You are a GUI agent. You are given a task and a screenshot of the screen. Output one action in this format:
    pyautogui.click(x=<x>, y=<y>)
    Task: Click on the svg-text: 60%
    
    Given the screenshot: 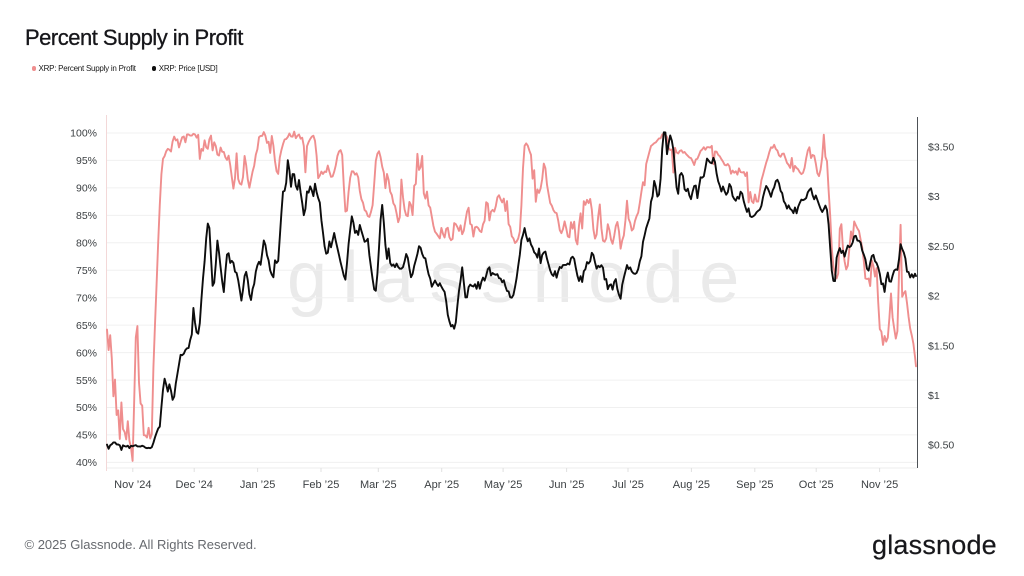 What is the action you would take?
    pyautogui.click(x=86, y=353)
    